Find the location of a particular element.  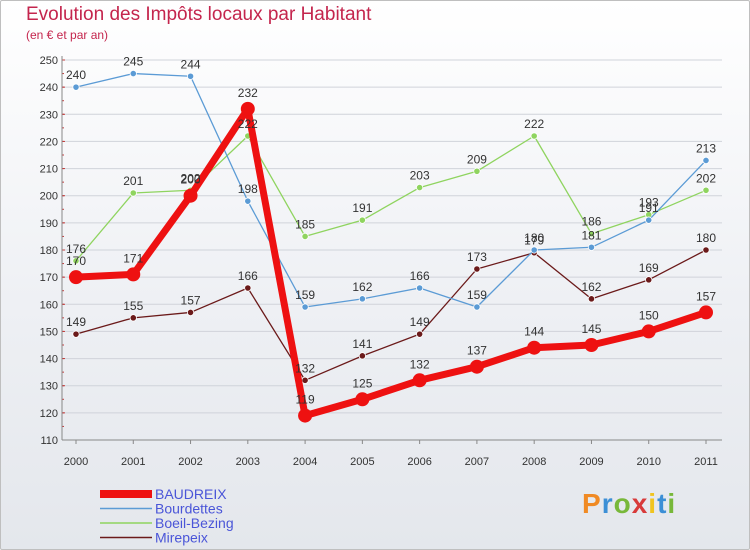

logo-letter: r is located at coordinates (607, 503).